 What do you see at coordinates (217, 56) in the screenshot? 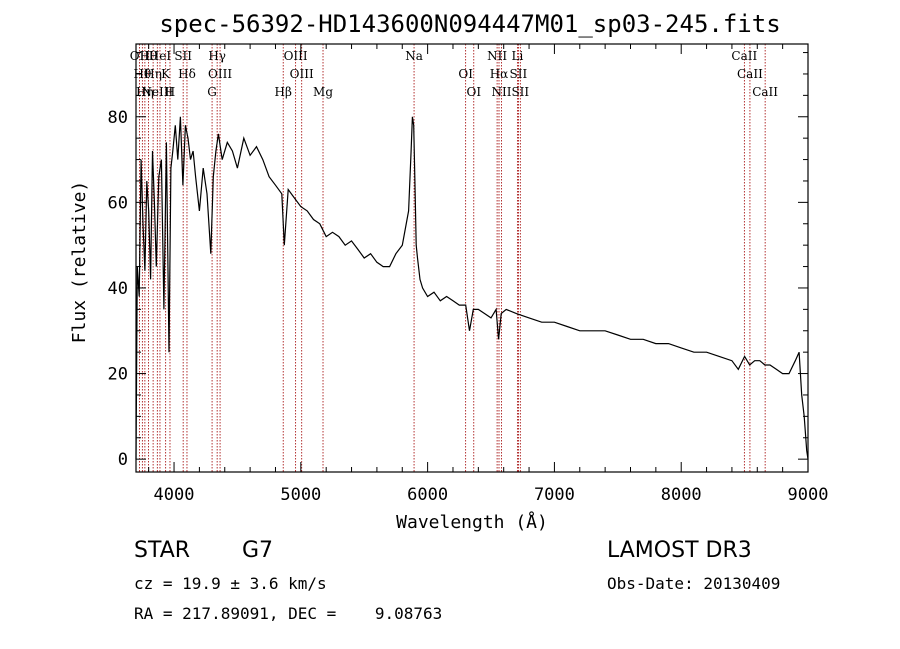
I see `line-marker-label: Hγ` at bounding box center [217, 56].